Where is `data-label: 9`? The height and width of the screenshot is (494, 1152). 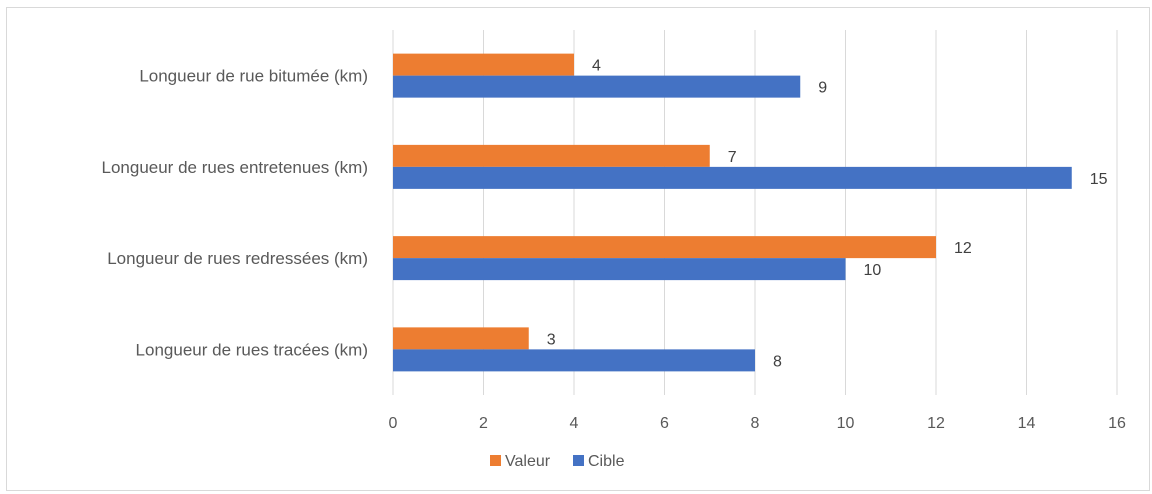
data-label: 9 is located at coordinates (822, 88).